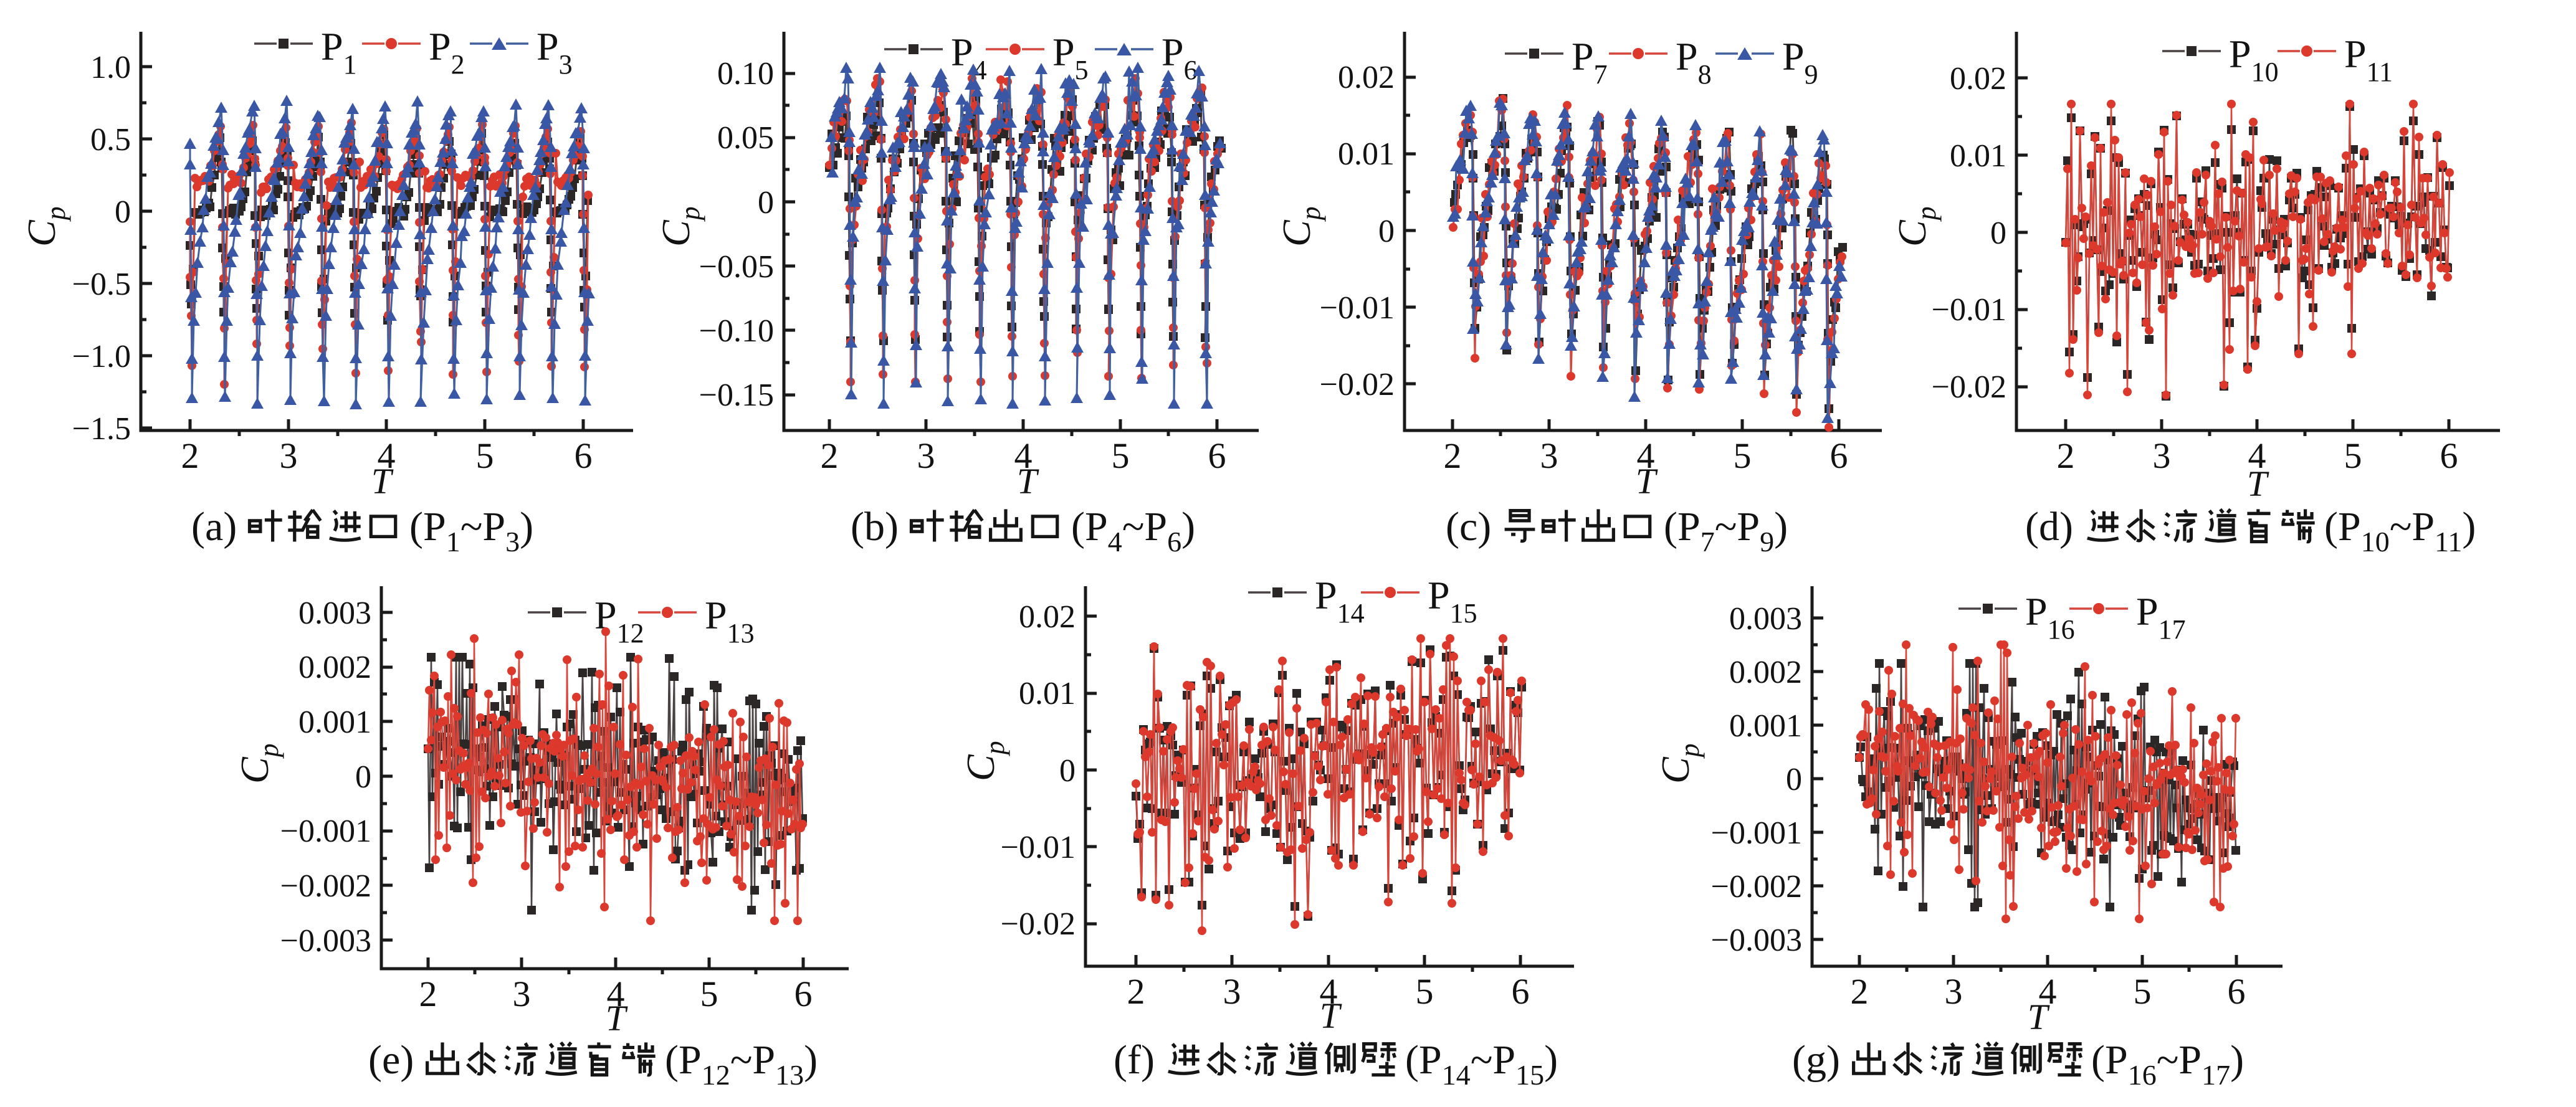 The width and height of the screenshot is (2576, 1107). What do you see at coordinates (2167, 1064) in the screenshot?
I see `svg-text: (P16~P17)` at bounding box center [2167, 1064].